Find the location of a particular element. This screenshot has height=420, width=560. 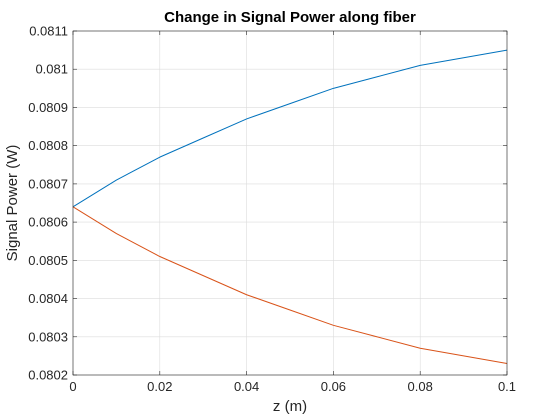

y-tick-label: 0.0802 is located at coordinates (48, 375).